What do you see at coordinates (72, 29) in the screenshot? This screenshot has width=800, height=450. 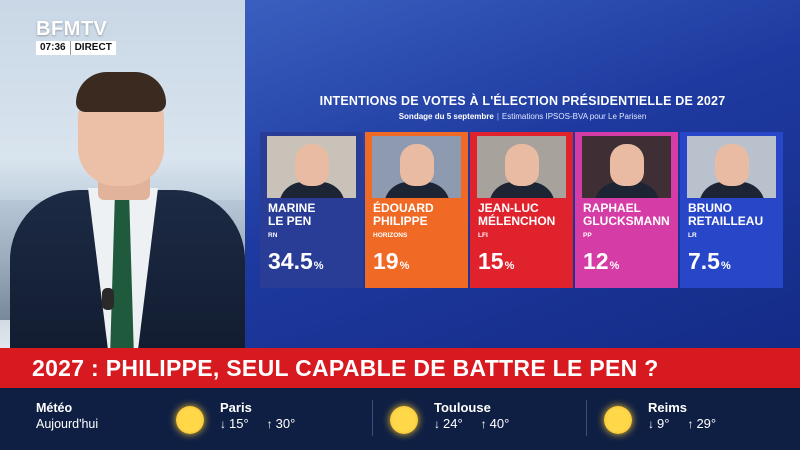 I see `channel-logo: BFMTV` at bounding box center [72, 29].